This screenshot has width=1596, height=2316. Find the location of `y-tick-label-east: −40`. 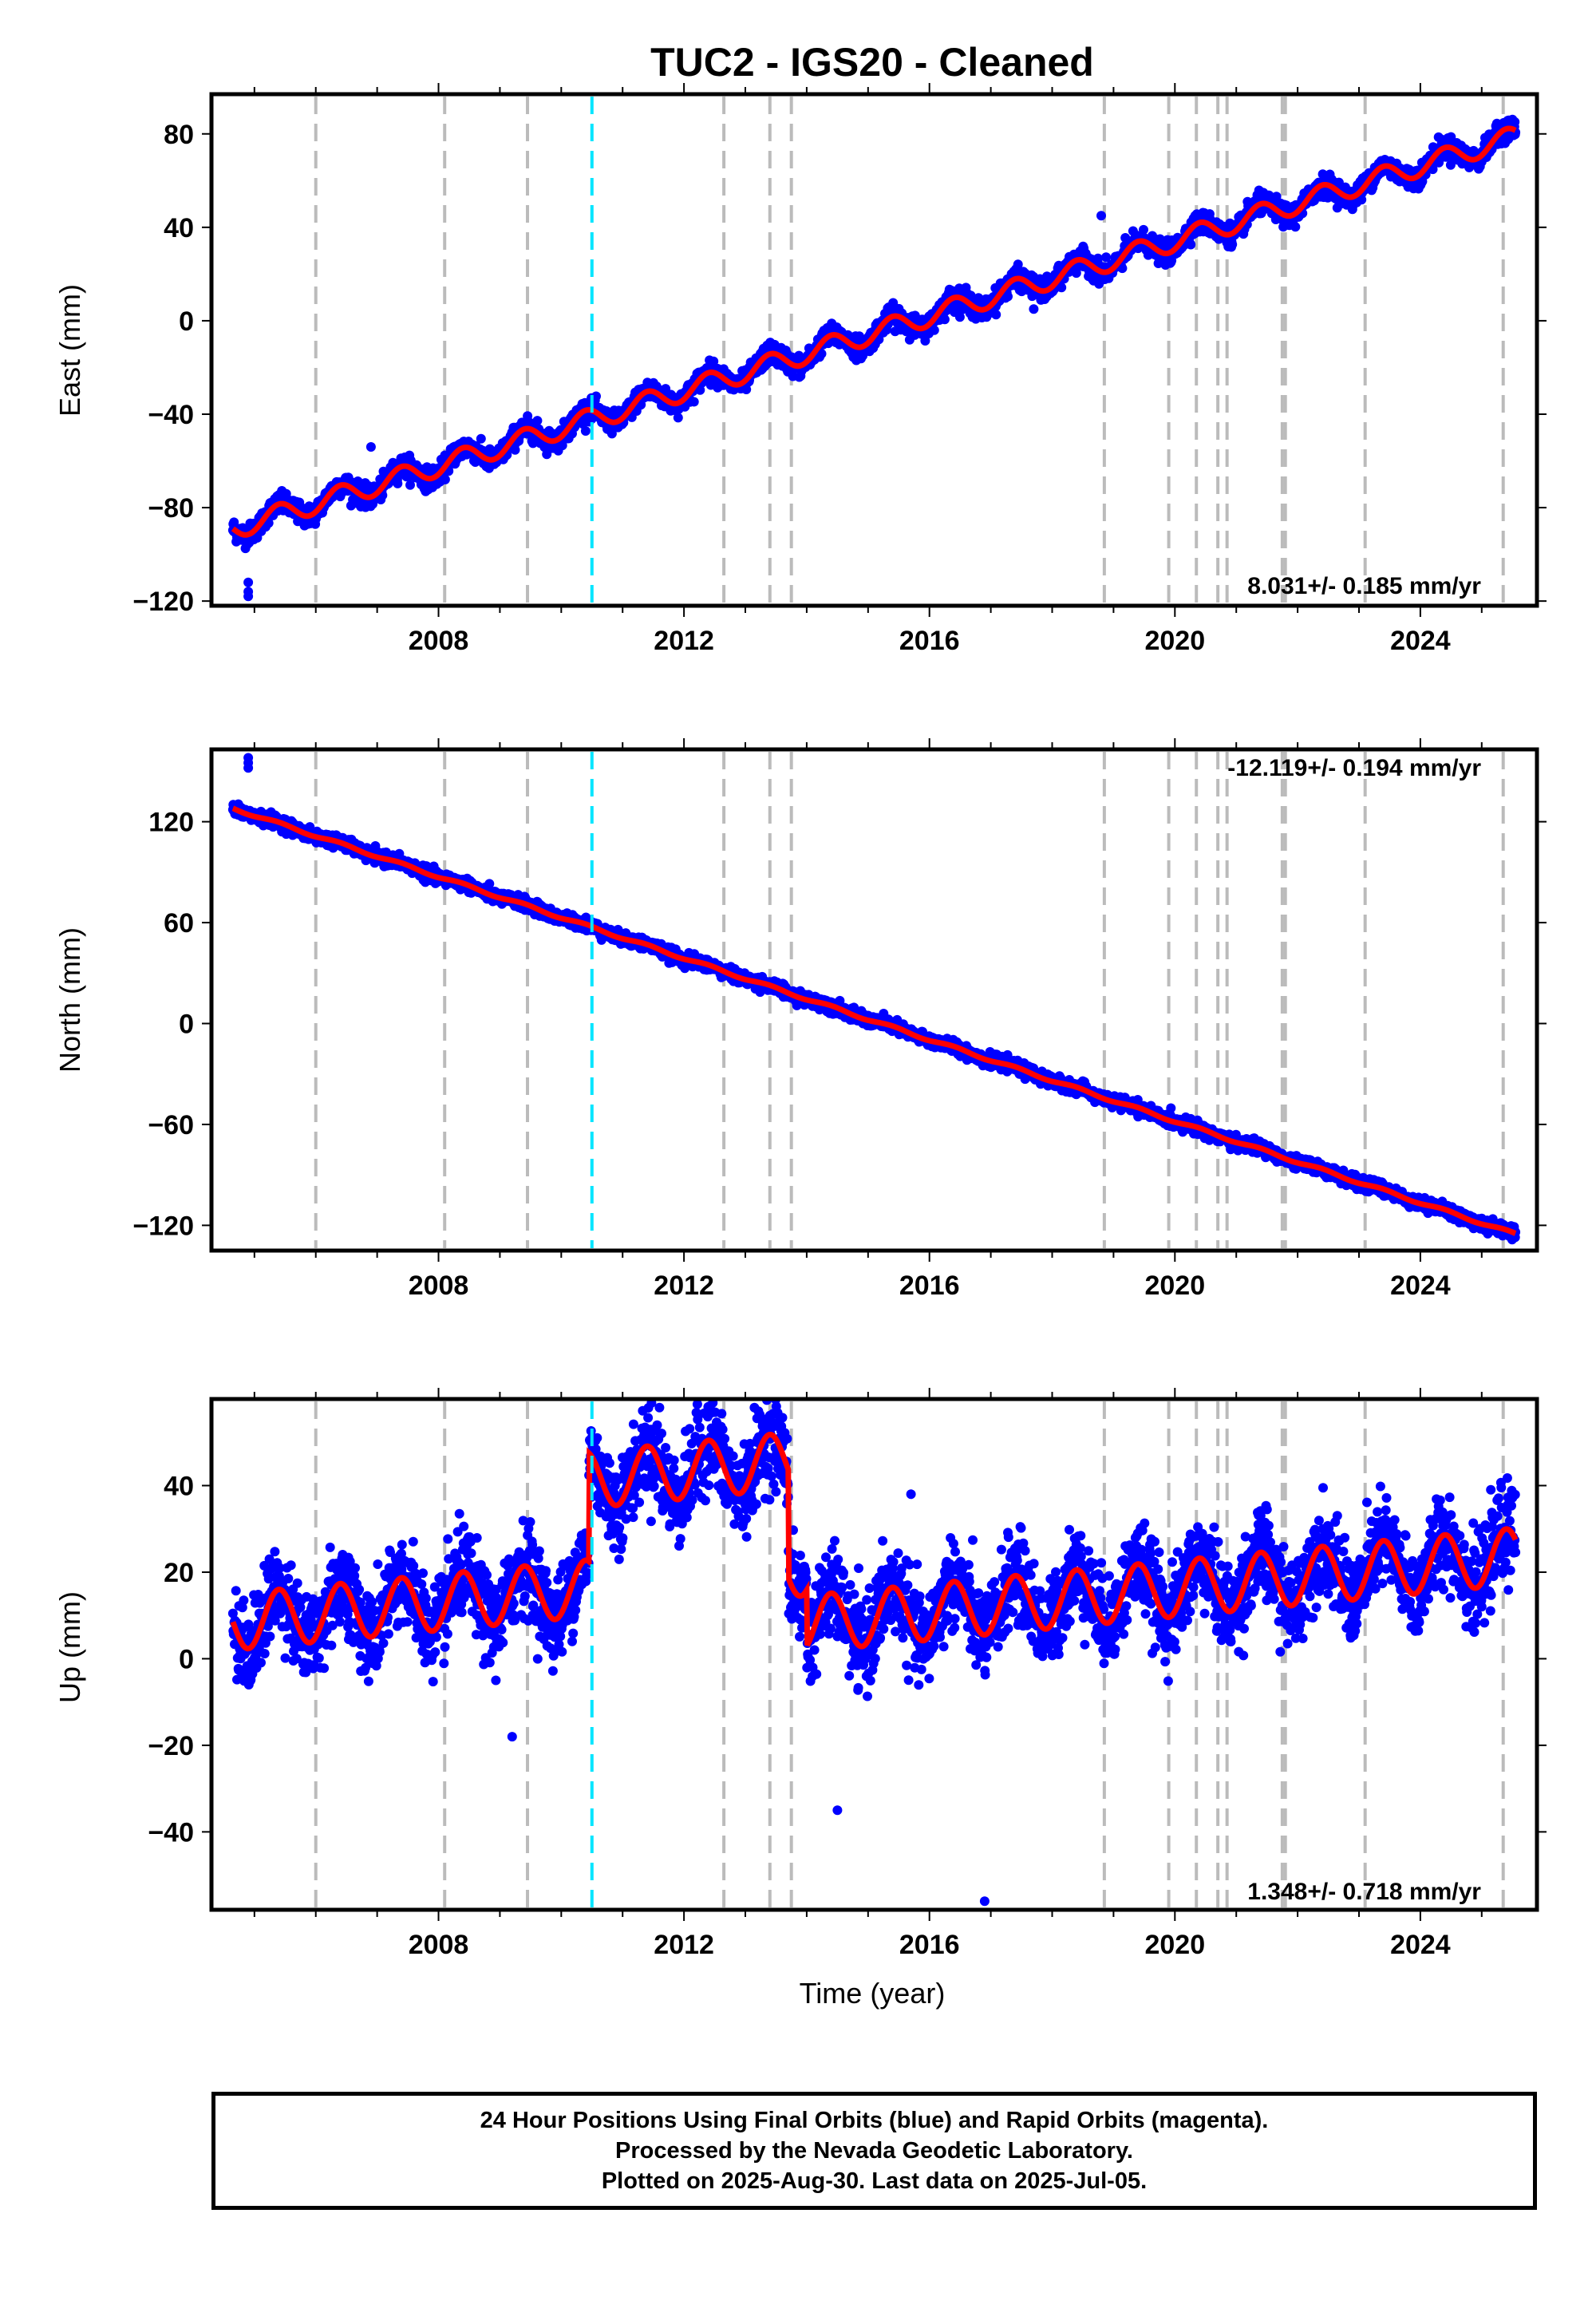

y-tick-label-east: −40 is located at coordinates (171, 415).